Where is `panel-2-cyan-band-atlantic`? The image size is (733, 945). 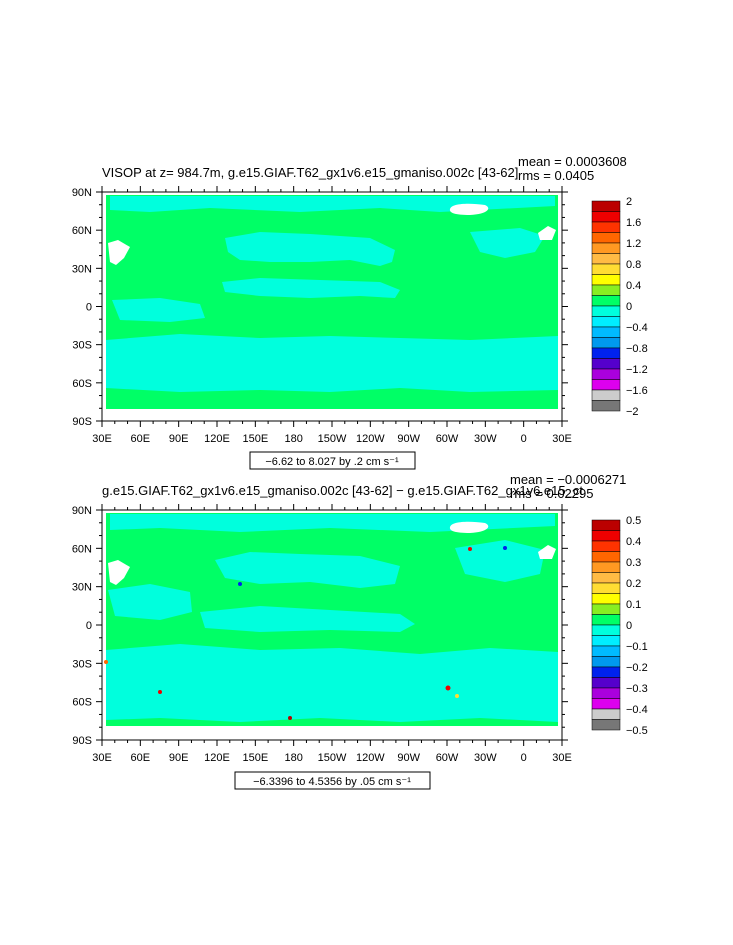 panel-2-cyan-band-atlantic is located at coordinates (500, 561).